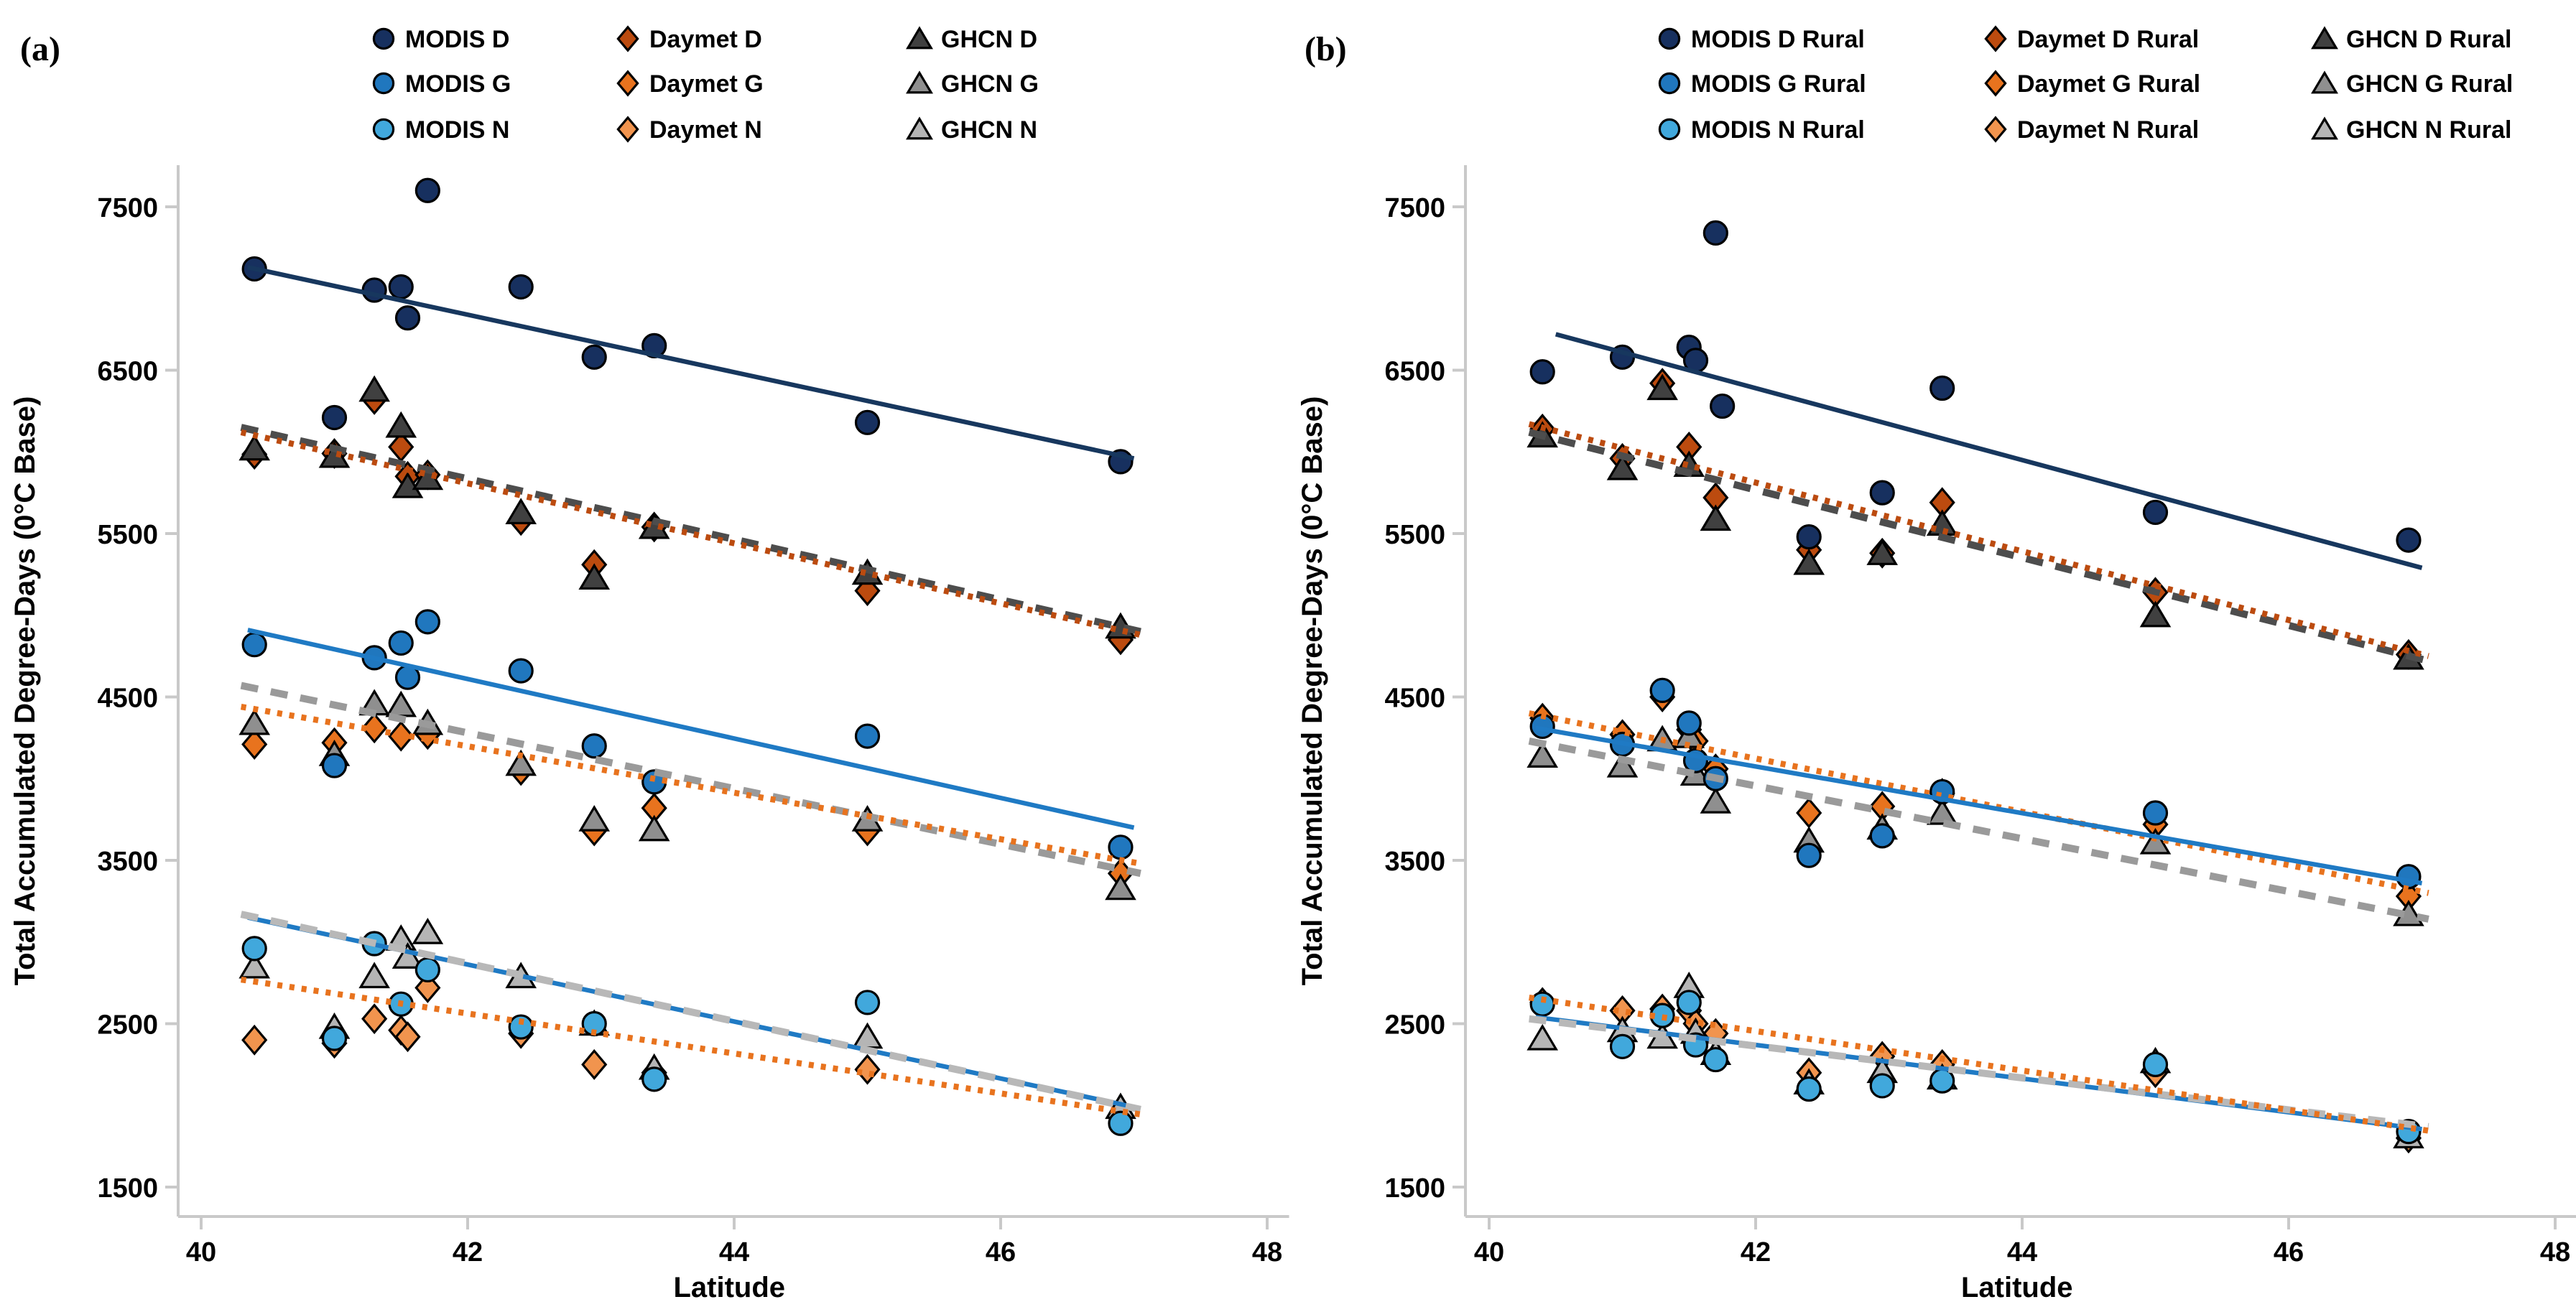  What do you see at coordinates (2108, 84) in the screenshot?
I see `legend-label: Daymet G Rural` at bounding box center [2108, 84].